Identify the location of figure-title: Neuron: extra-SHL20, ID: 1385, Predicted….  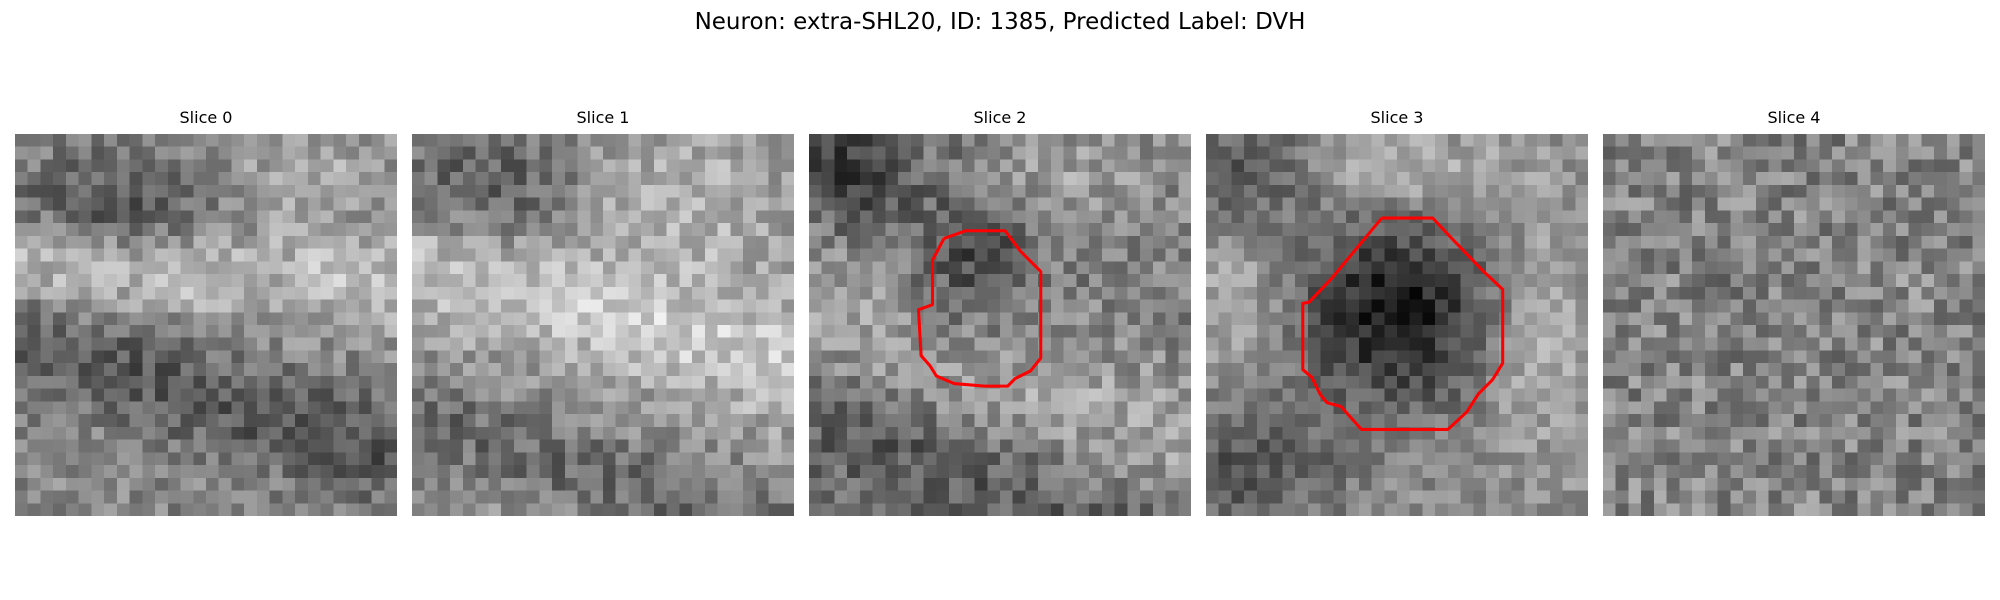
(1000, 22).